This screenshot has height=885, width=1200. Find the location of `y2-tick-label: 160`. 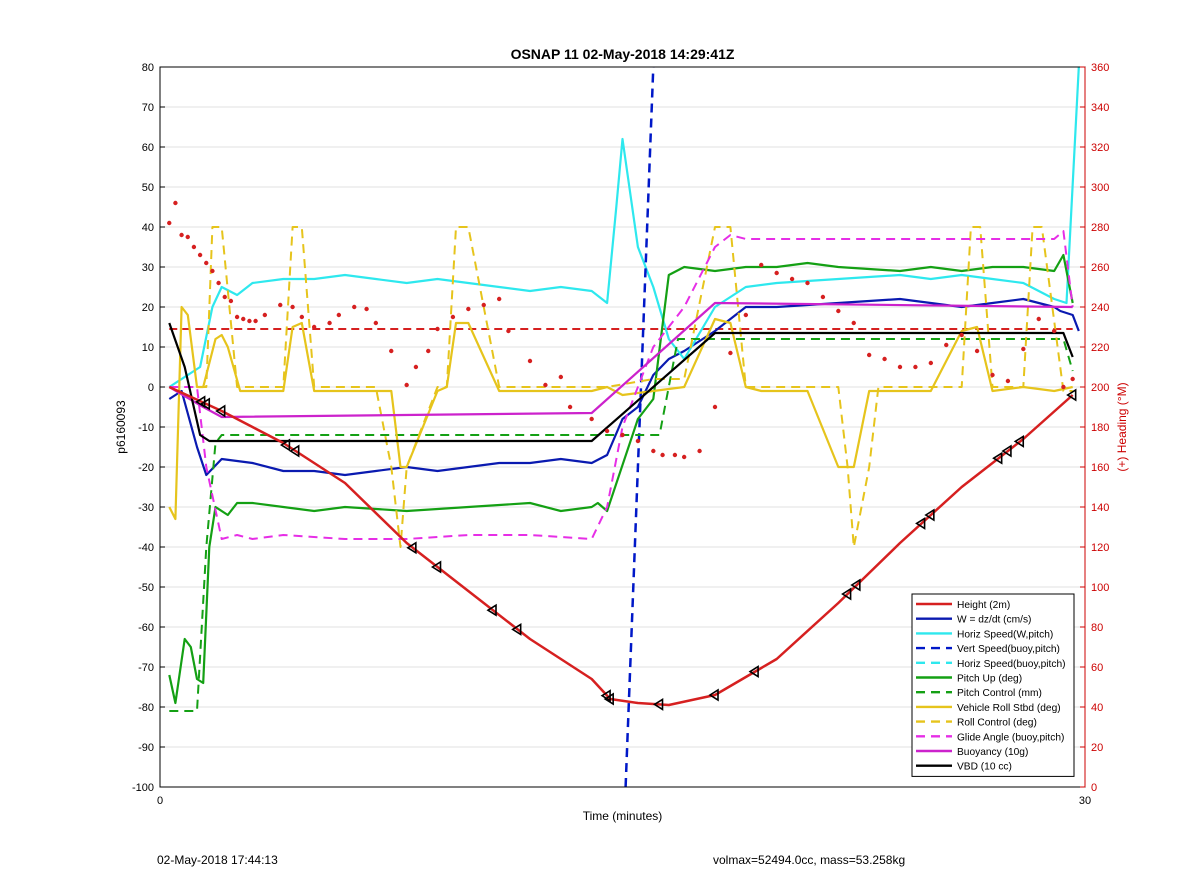

y2-tick-label: 160 is located at coordinates (1100, 468).